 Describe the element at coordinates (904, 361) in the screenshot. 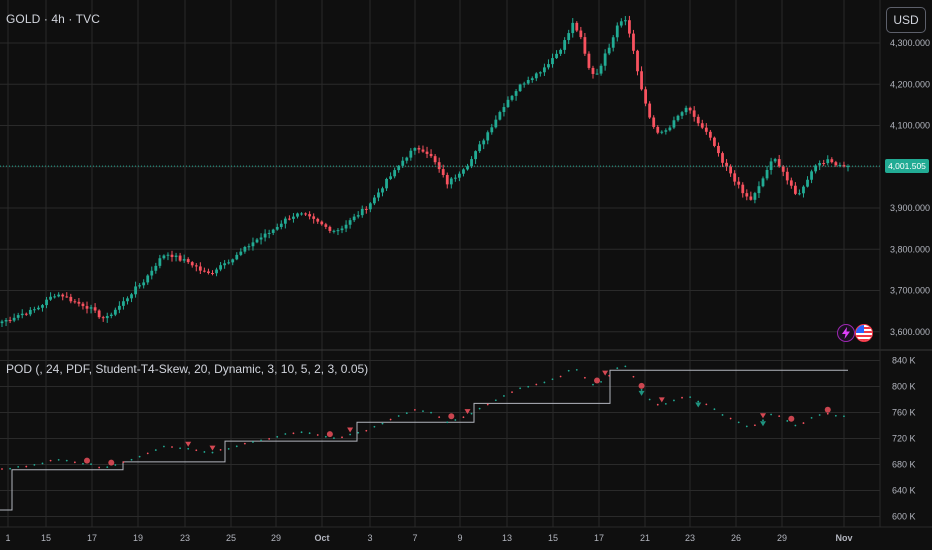

I see `indicator-axis-label: 840 K` at that location.